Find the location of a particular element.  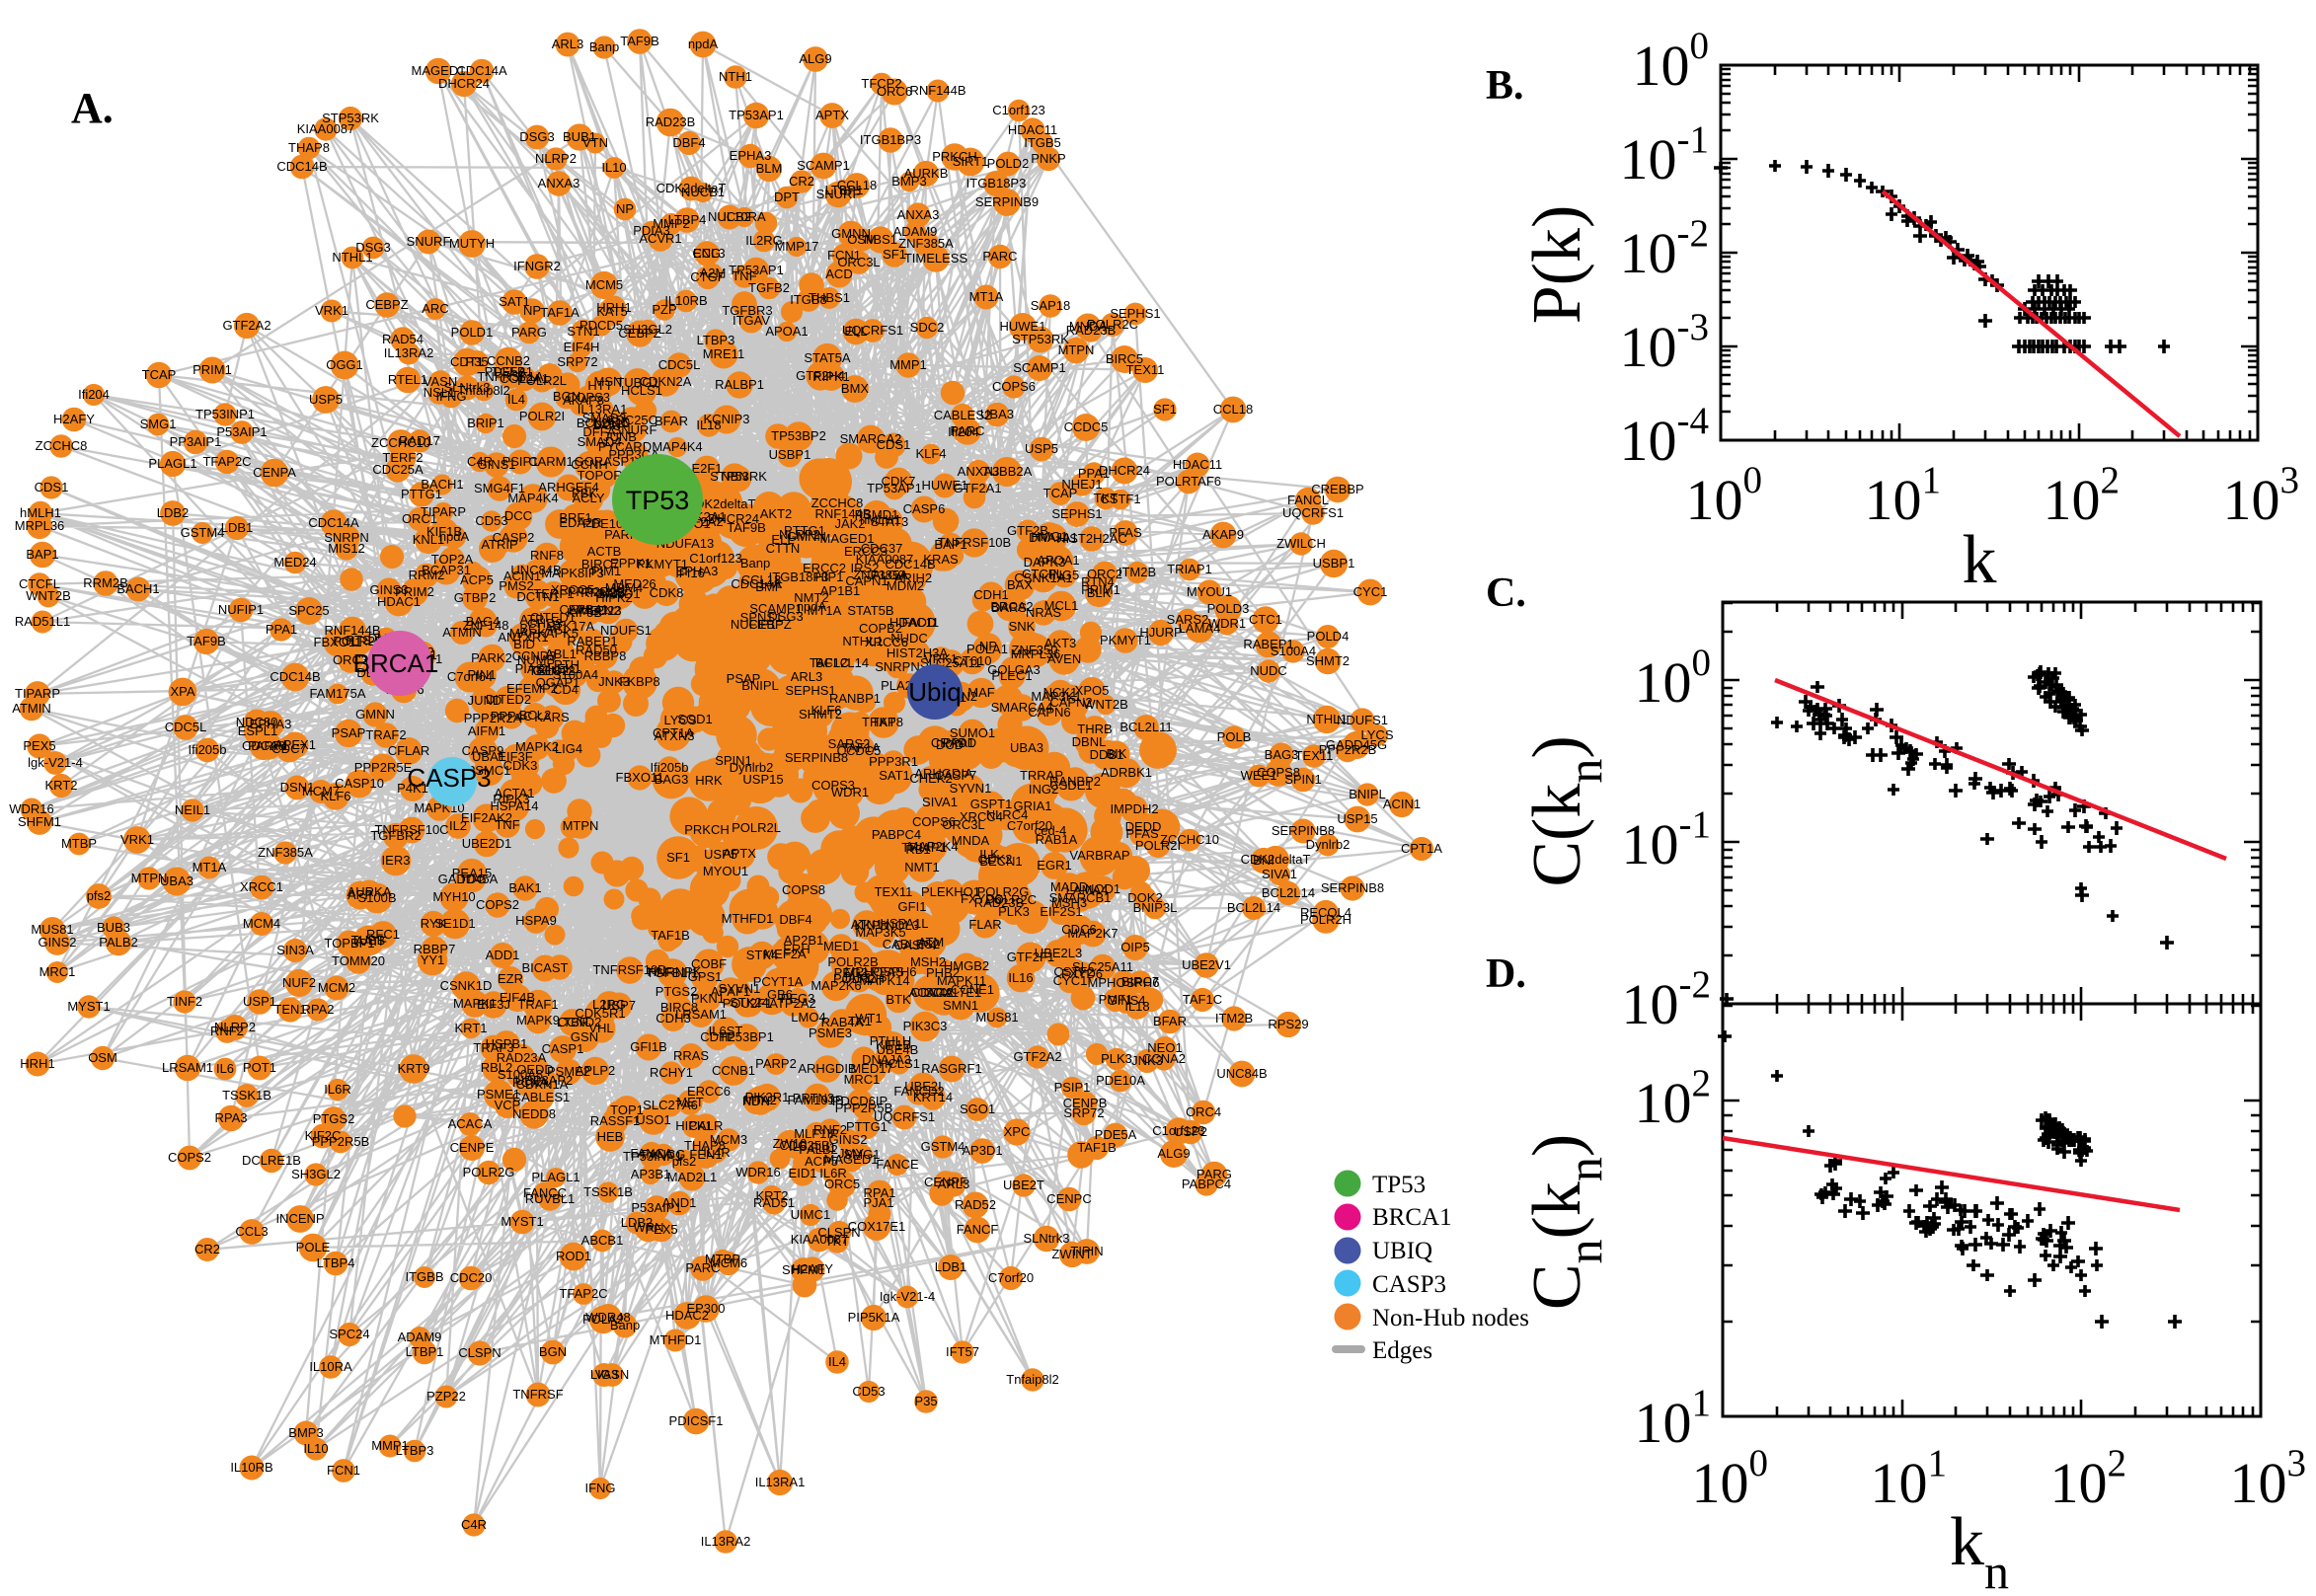

svg-text: PFAS is located at coordinates (1126, 532).